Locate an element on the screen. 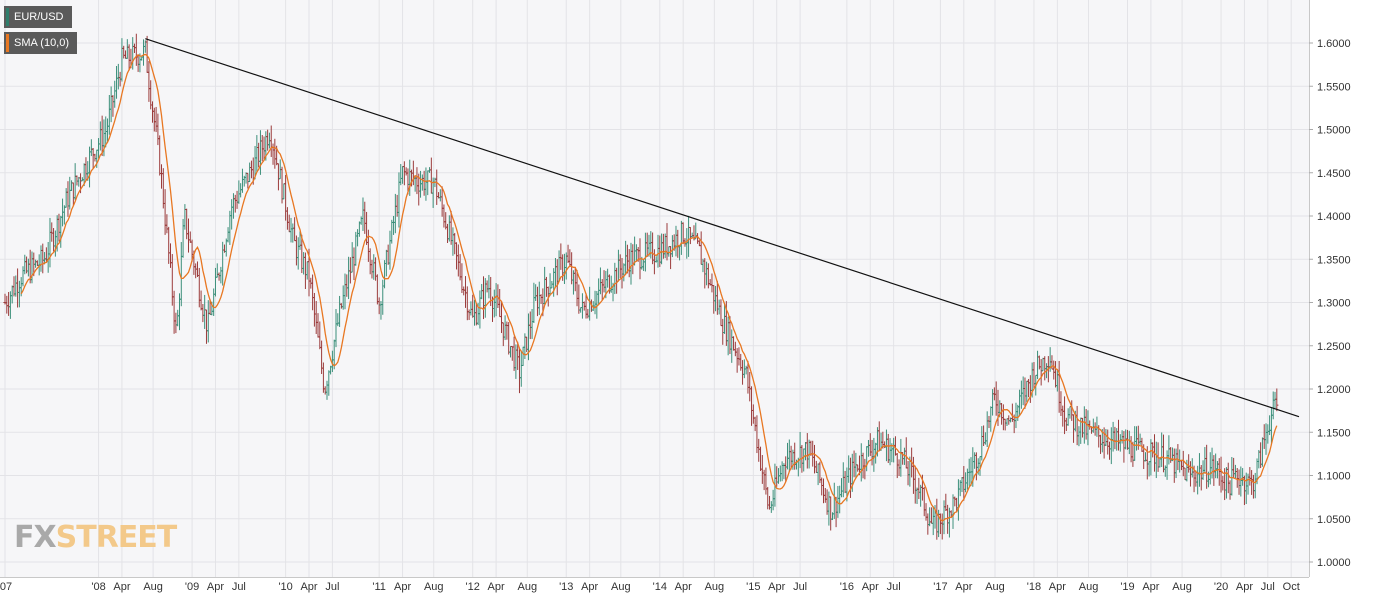 This screenshot has height=598, width=1387. x-tick-label: '10 is located at coordinates (285, 587).